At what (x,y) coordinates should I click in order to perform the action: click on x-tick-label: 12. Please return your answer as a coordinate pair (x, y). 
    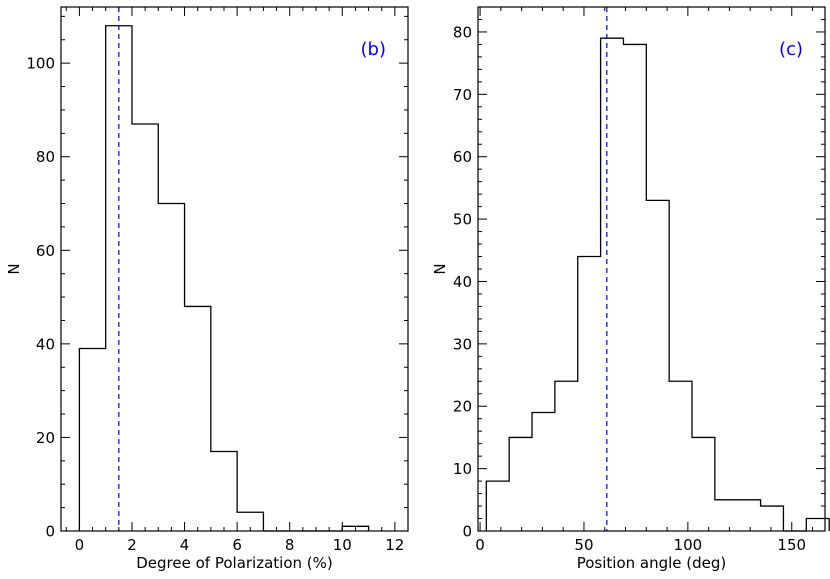
    Looking at the image, I should click on (394, 545).